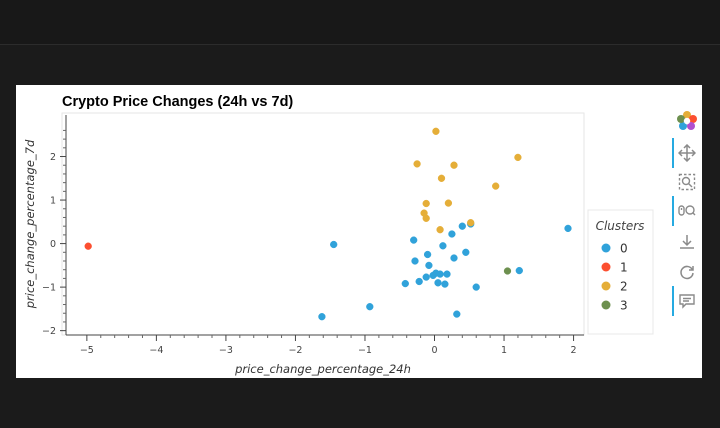 This screenshot has width=720, height=428. I want to click on x-tick-label: −5, so click(87, 350).